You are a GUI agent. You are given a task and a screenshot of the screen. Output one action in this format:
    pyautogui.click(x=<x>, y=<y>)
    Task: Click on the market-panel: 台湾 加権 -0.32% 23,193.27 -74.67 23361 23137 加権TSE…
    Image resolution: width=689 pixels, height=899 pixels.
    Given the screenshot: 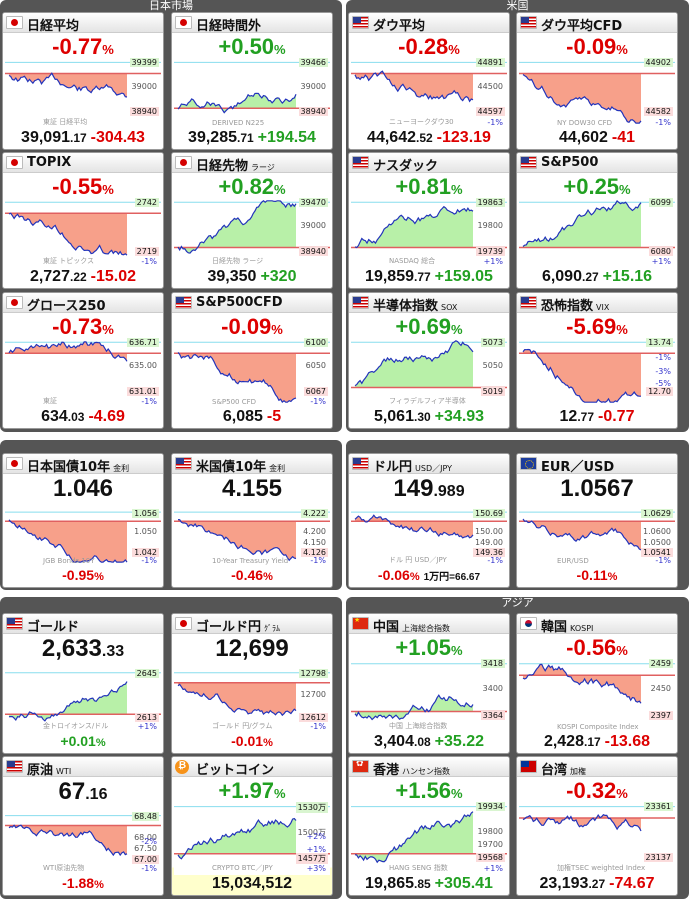 What is the action you would take?
    pyautogui.click(x=597, y=826)
    